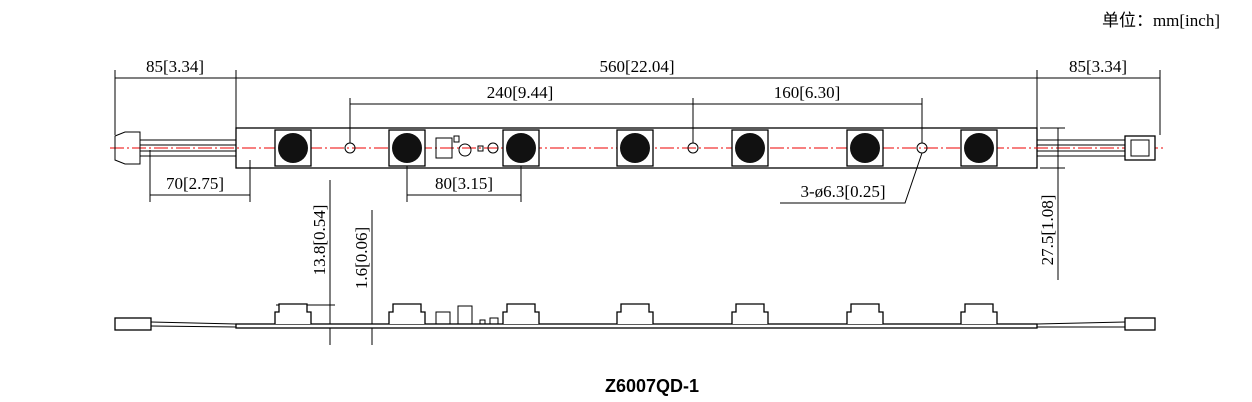  I want to click on dim-label: 13.8[0.54], so click(319, 240).